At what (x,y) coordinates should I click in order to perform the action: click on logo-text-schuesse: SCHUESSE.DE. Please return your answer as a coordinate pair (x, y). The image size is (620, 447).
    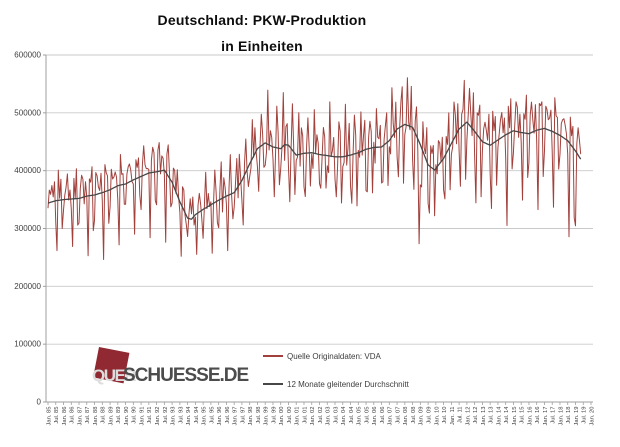
    Looking at the image, I should click on (186, 375).